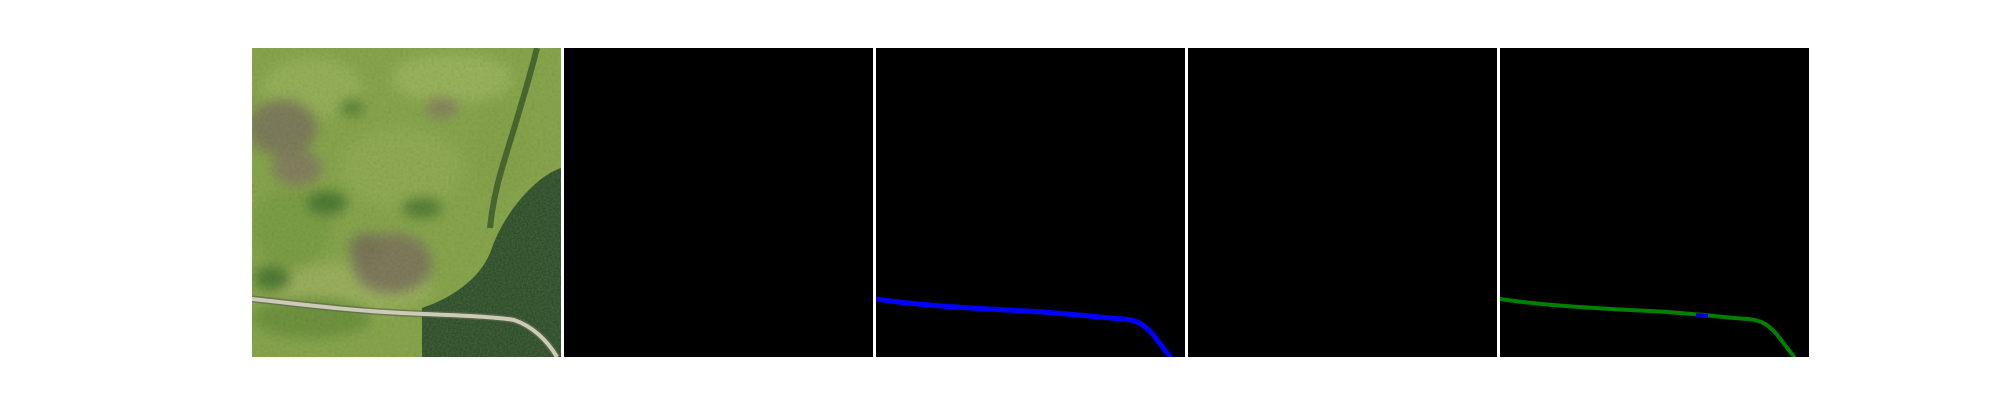  Describe the element at coordinates (1648, 327) in the screenshot. I see `green-road-line` at that location.